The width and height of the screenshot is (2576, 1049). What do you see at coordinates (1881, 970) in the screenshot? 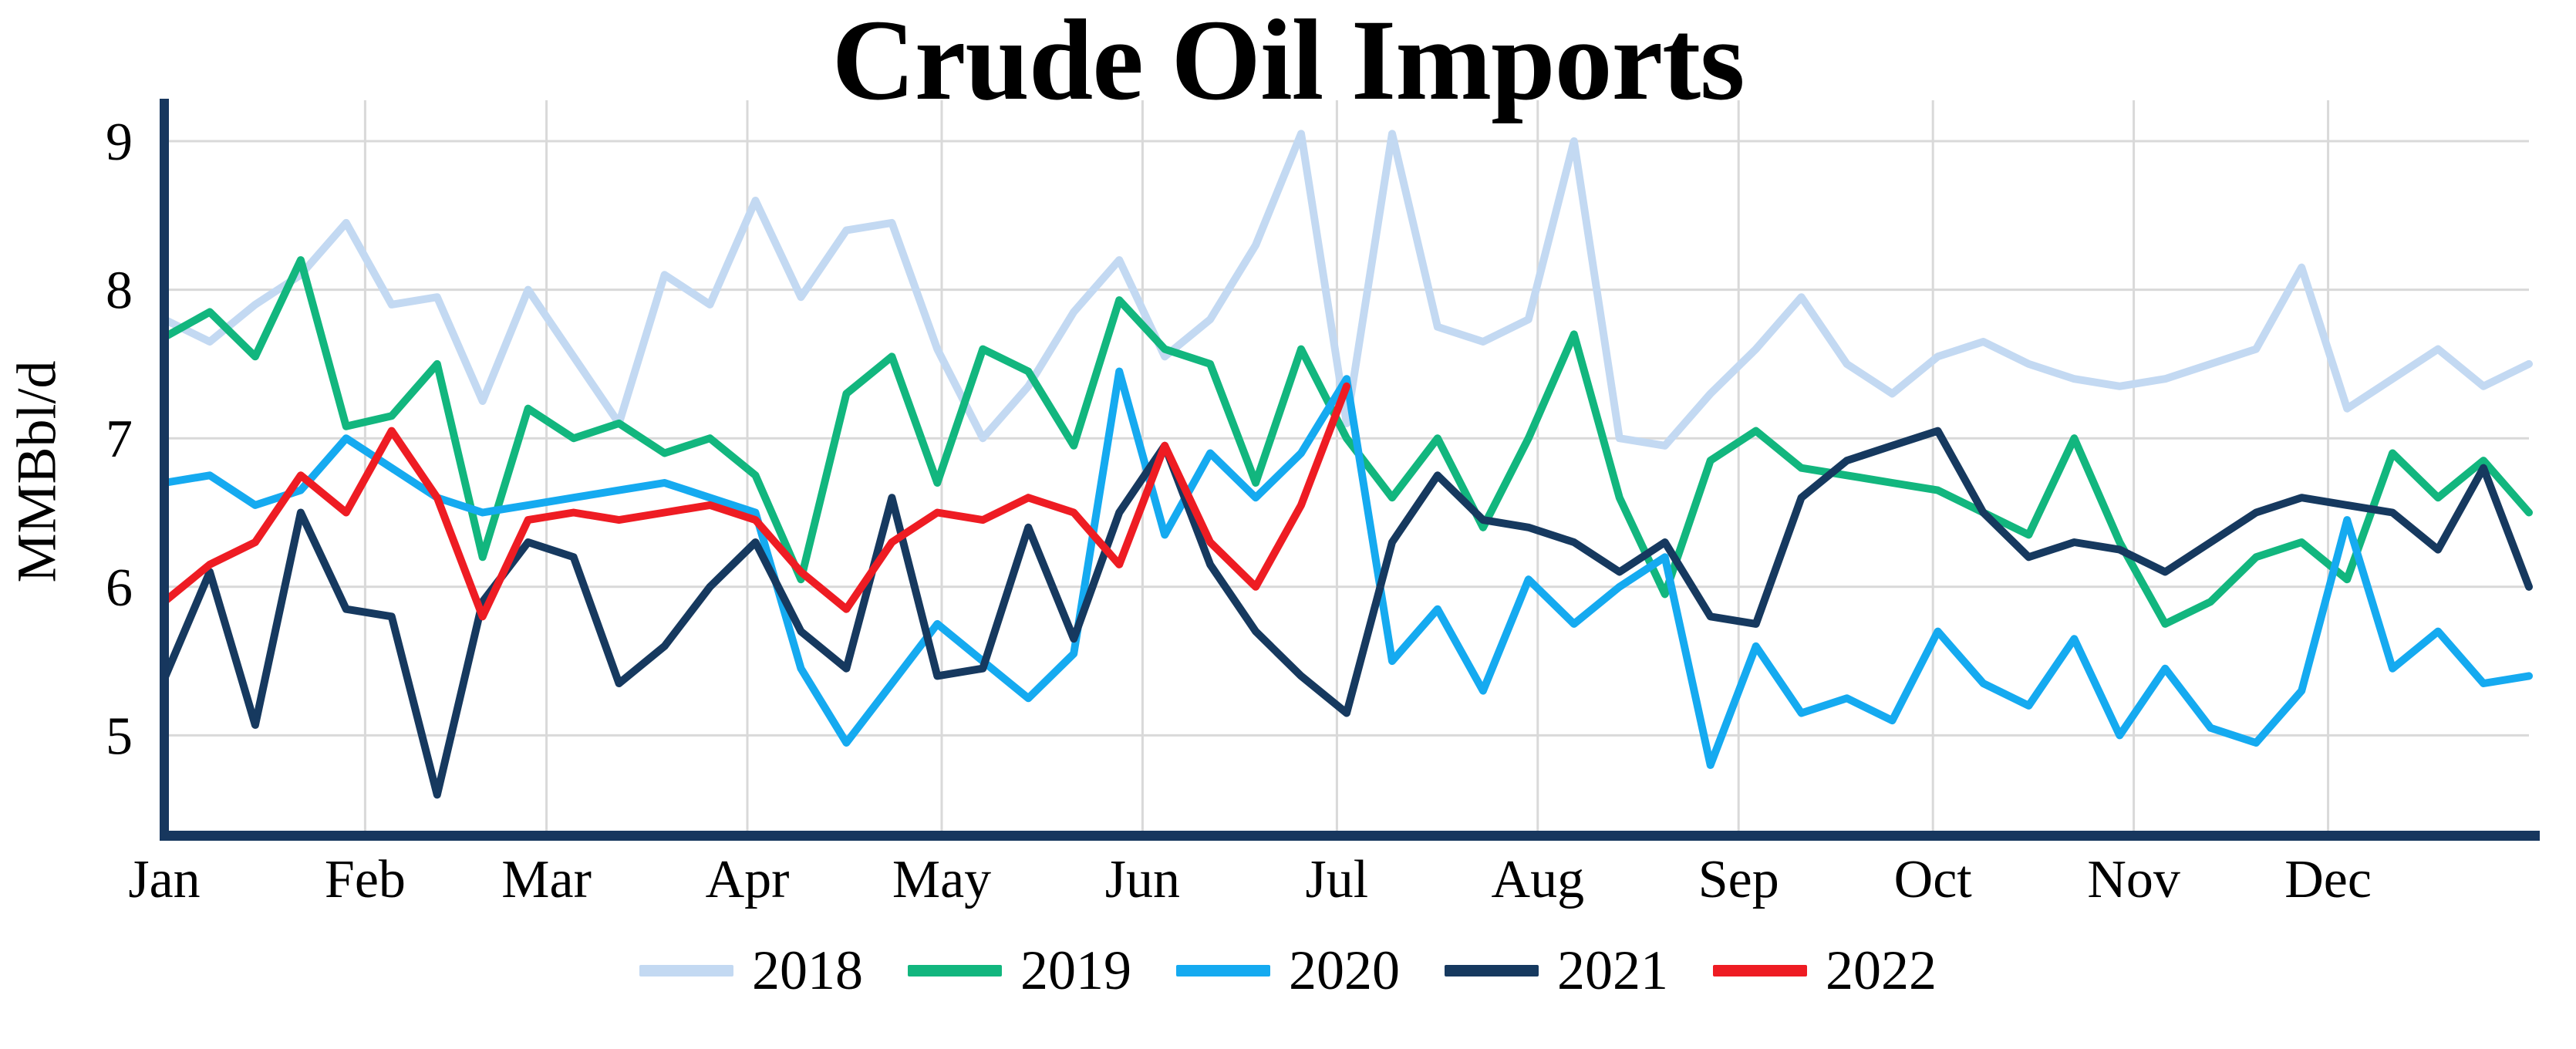
I see `legend-label: 2022` at bounding box center [1881, 970].